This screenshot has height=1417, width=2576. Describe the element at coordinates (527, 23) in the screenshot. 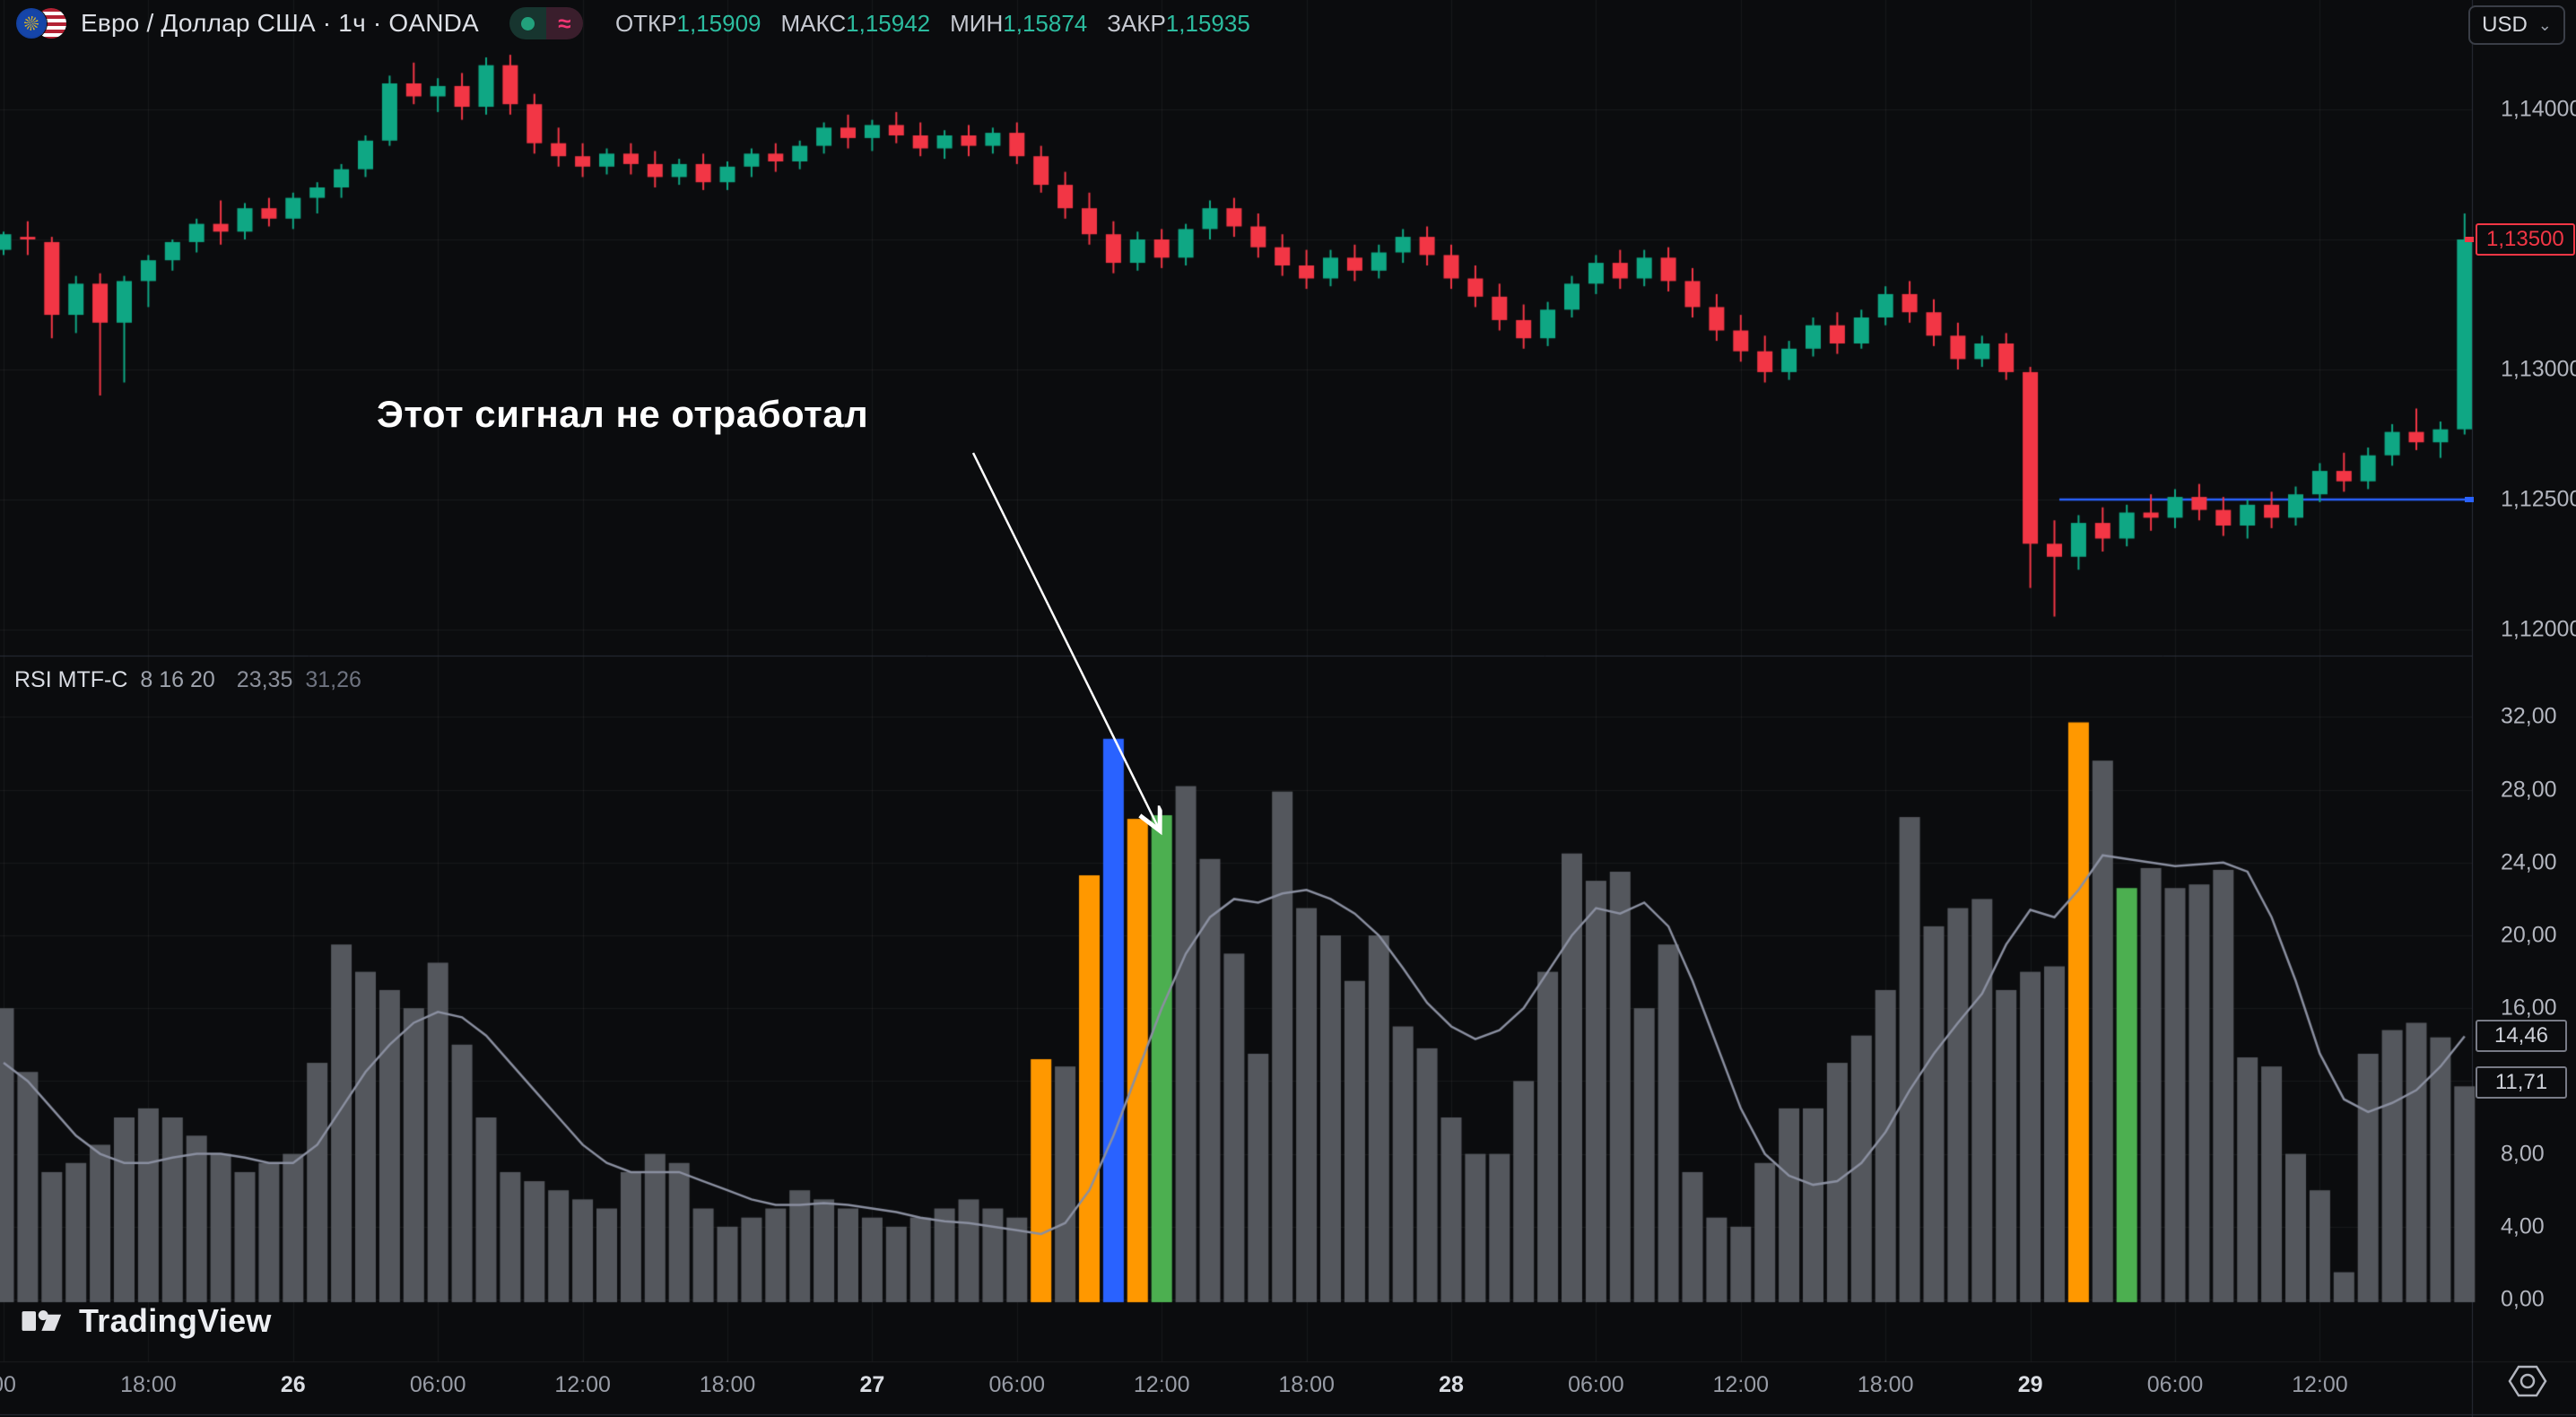

I see `market-open-icon` at that location.